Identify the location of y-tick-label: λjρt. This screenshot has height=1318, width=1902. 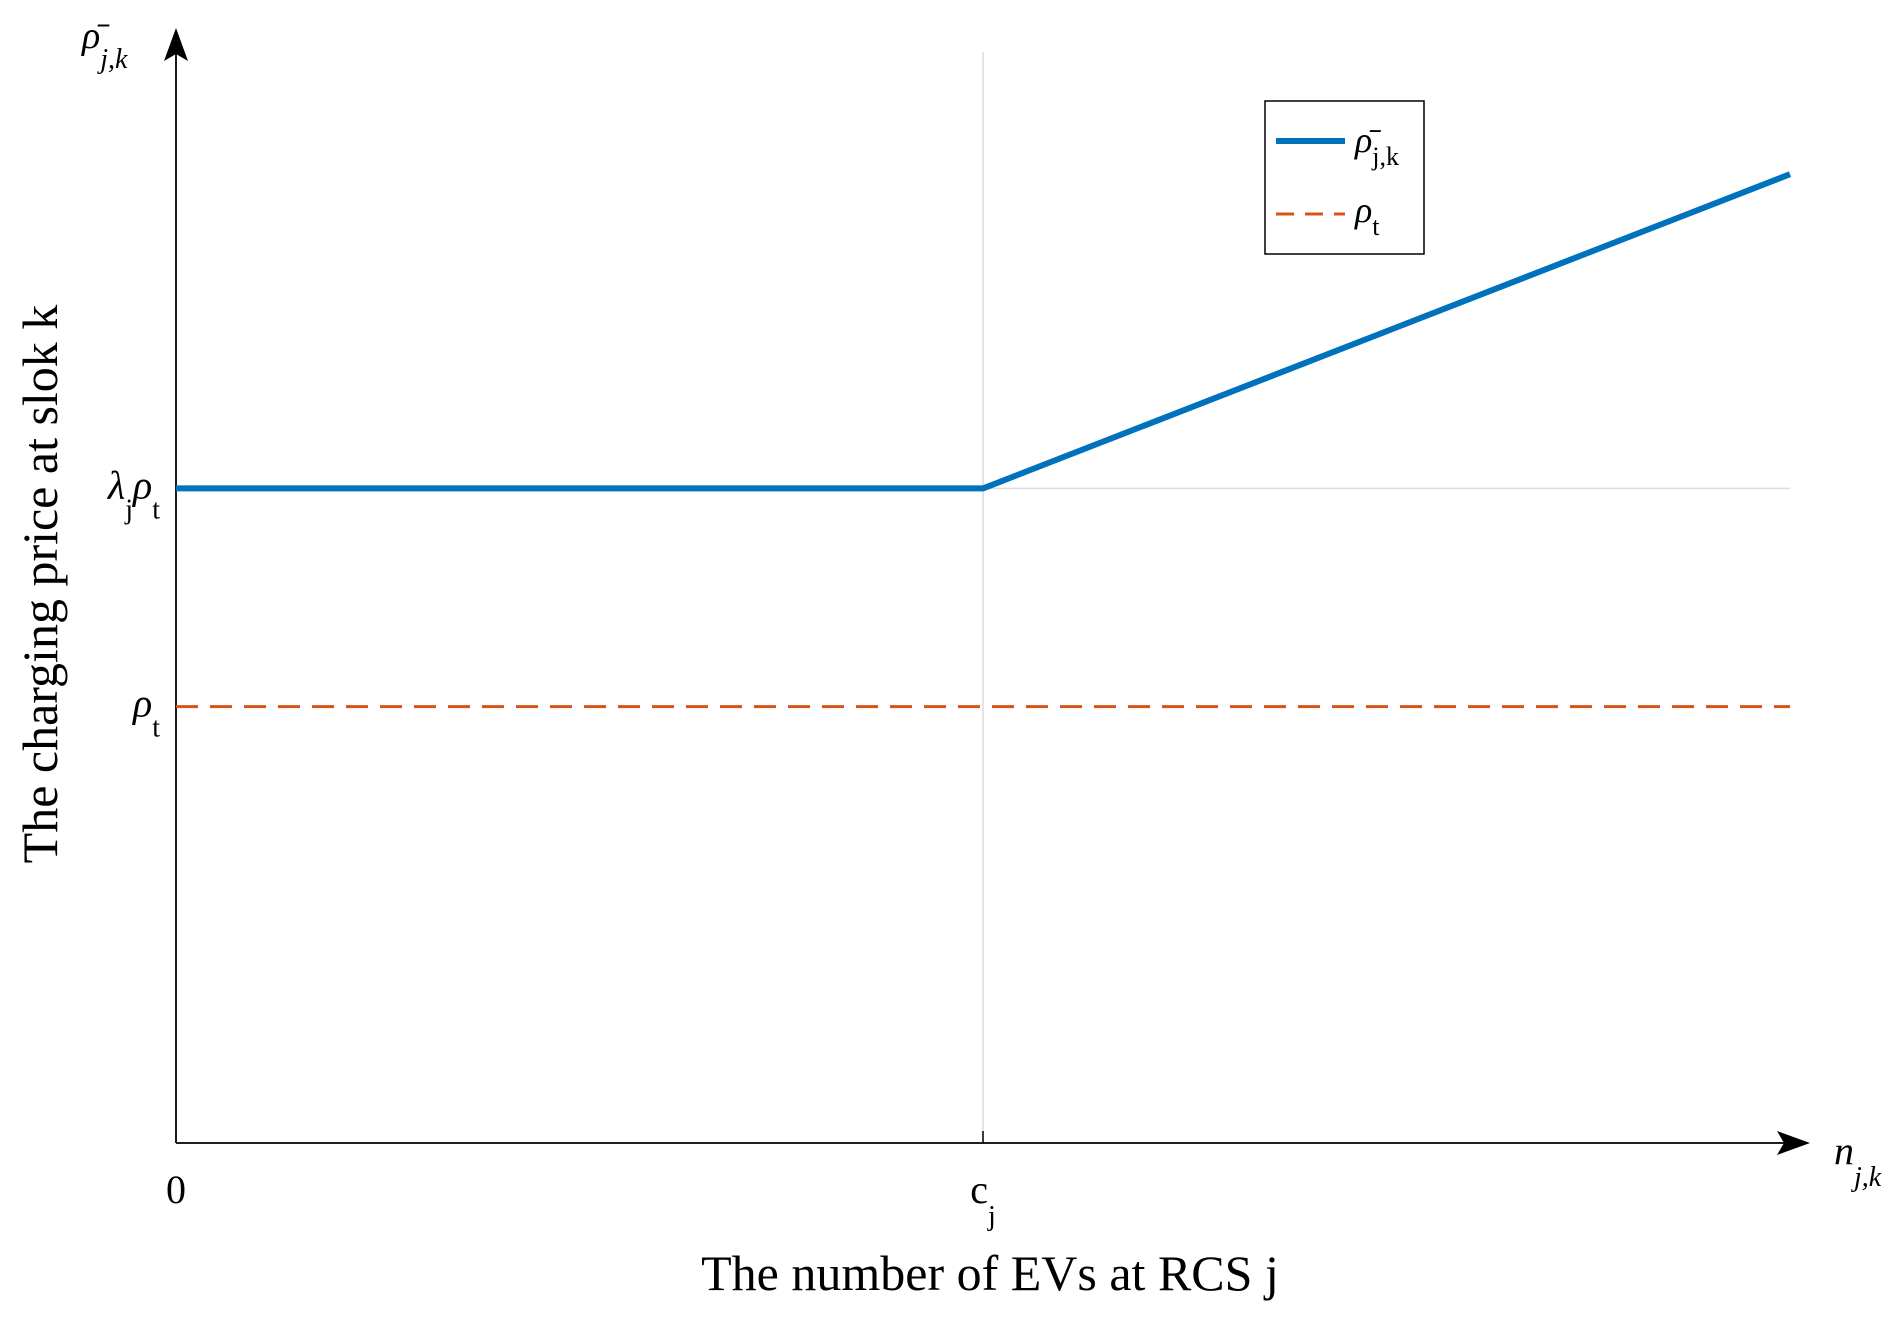
(133, 493).